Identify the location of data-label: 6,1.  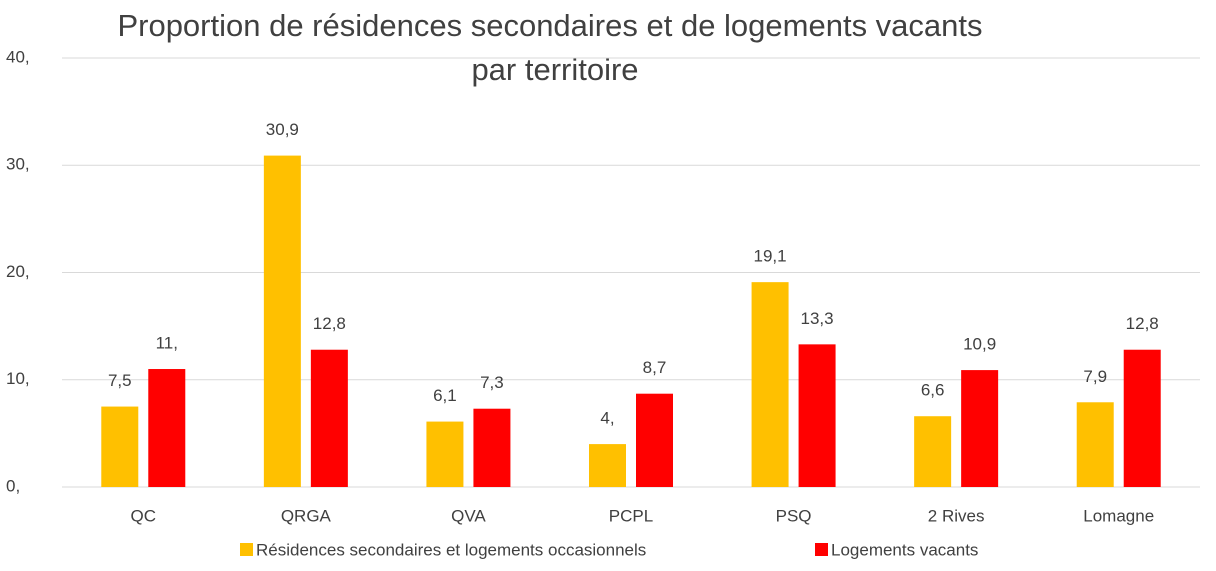
(445, 395).